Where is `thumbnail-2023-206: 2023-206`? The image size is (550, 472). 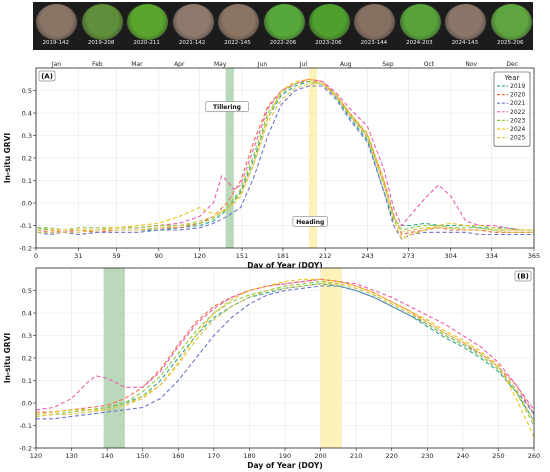
thumbnail-2023-206: 2023-206 is located at coordinates (329, 26).